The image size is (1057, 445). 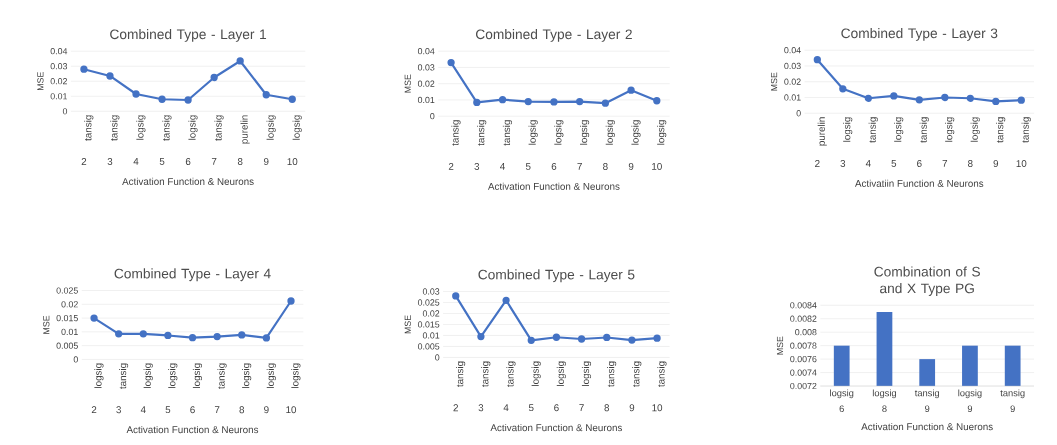 What do you see at coordinates (245, 129) in the screenshot?
I see `text: purelin` at bounding box center [245, 129].